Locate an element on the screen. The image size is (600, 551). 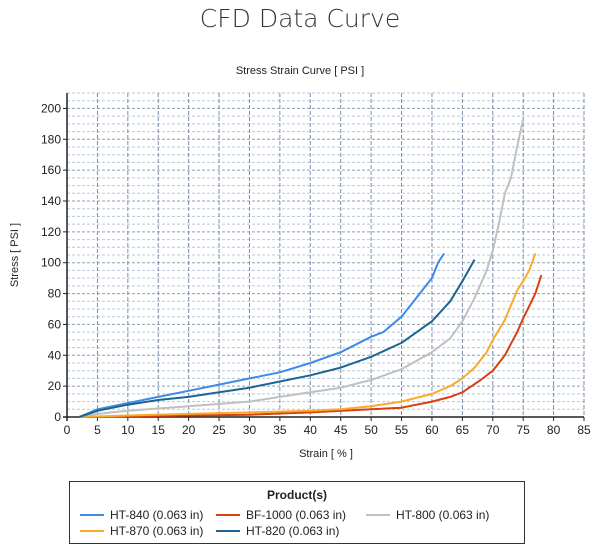
legend-label: BF-1000 (0.063 in) is located at coordinates (296, 515).